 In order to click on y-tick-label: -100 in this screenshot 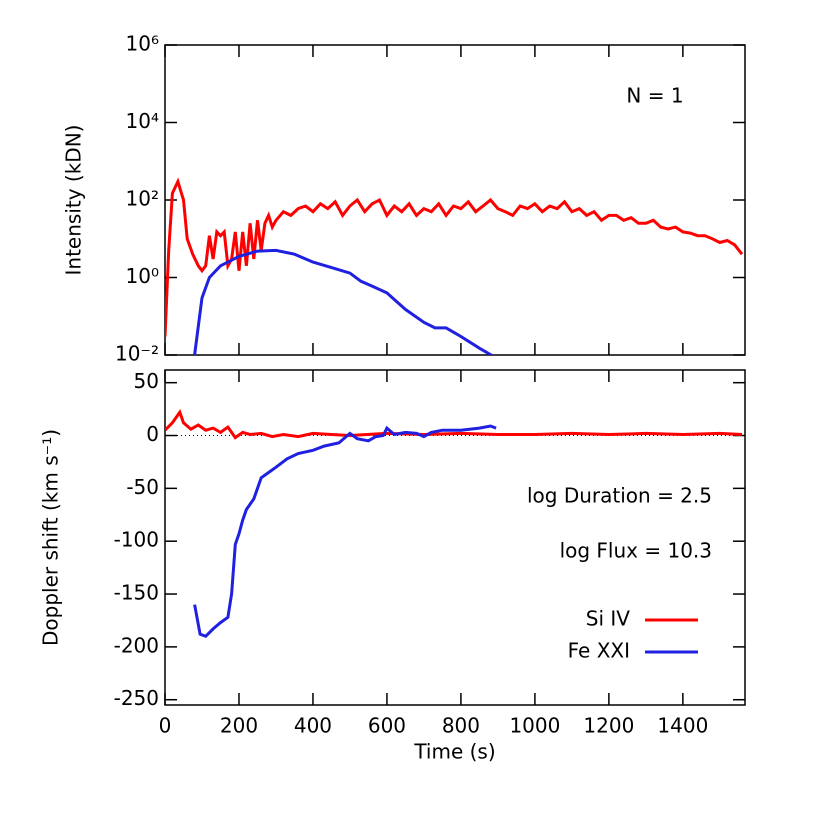, I will do `click(136, 540)`.